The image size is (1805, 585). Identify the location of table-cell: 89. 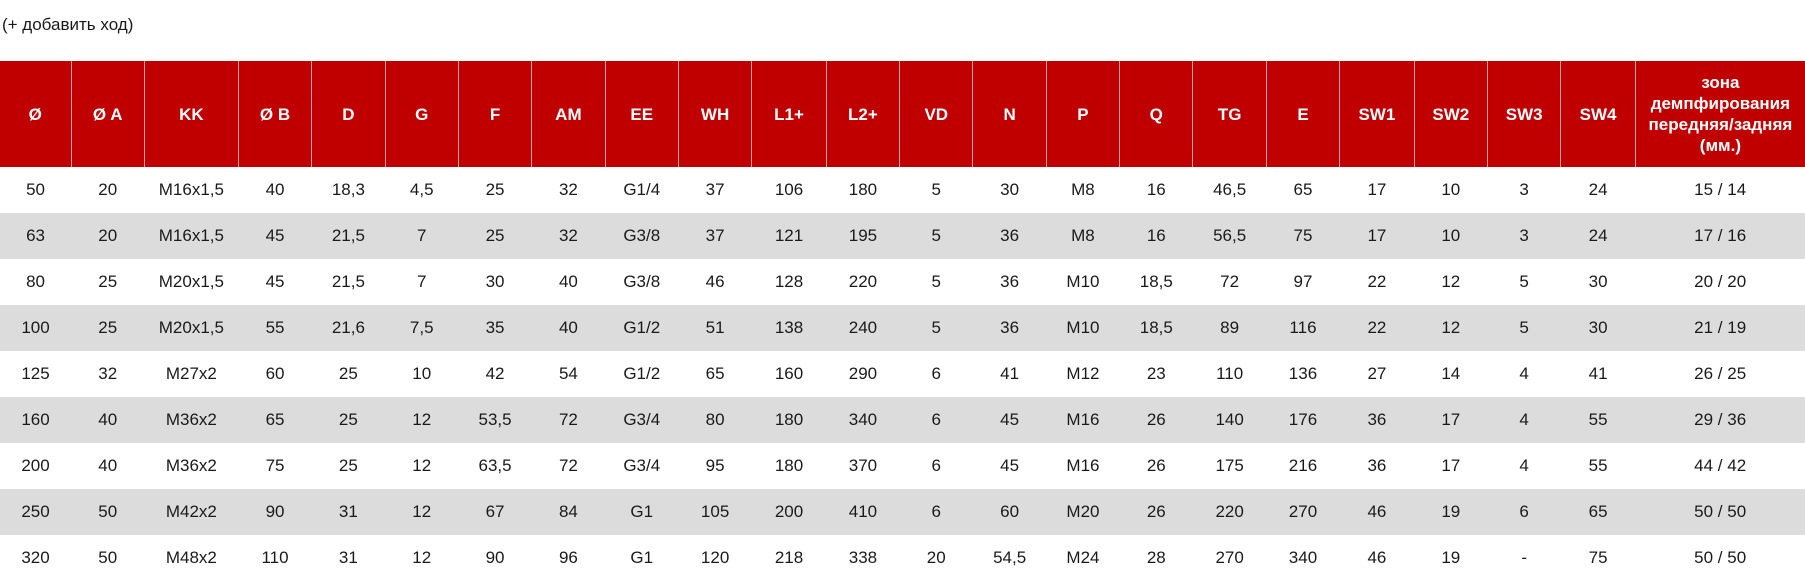
(1229, 328).